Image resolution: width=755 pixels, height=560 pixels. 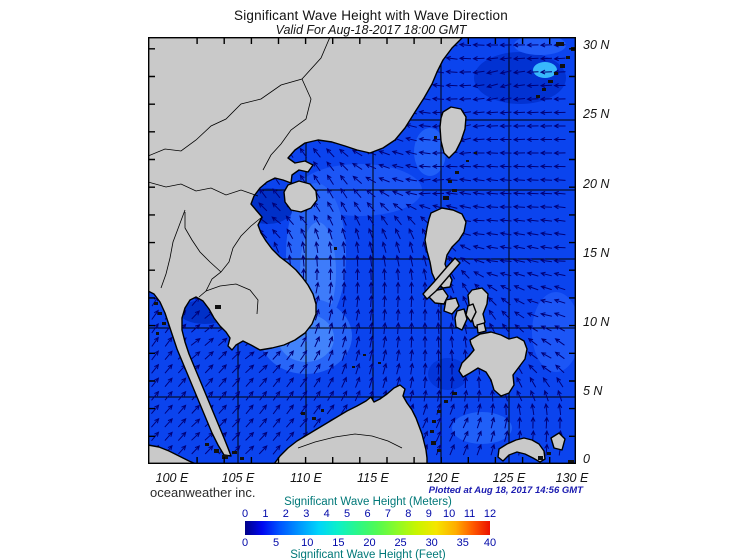 What do you see at coordinates (509, 478) in the screenshot?
I see `lon-label: 125 E` at bounding box center [509, 478].